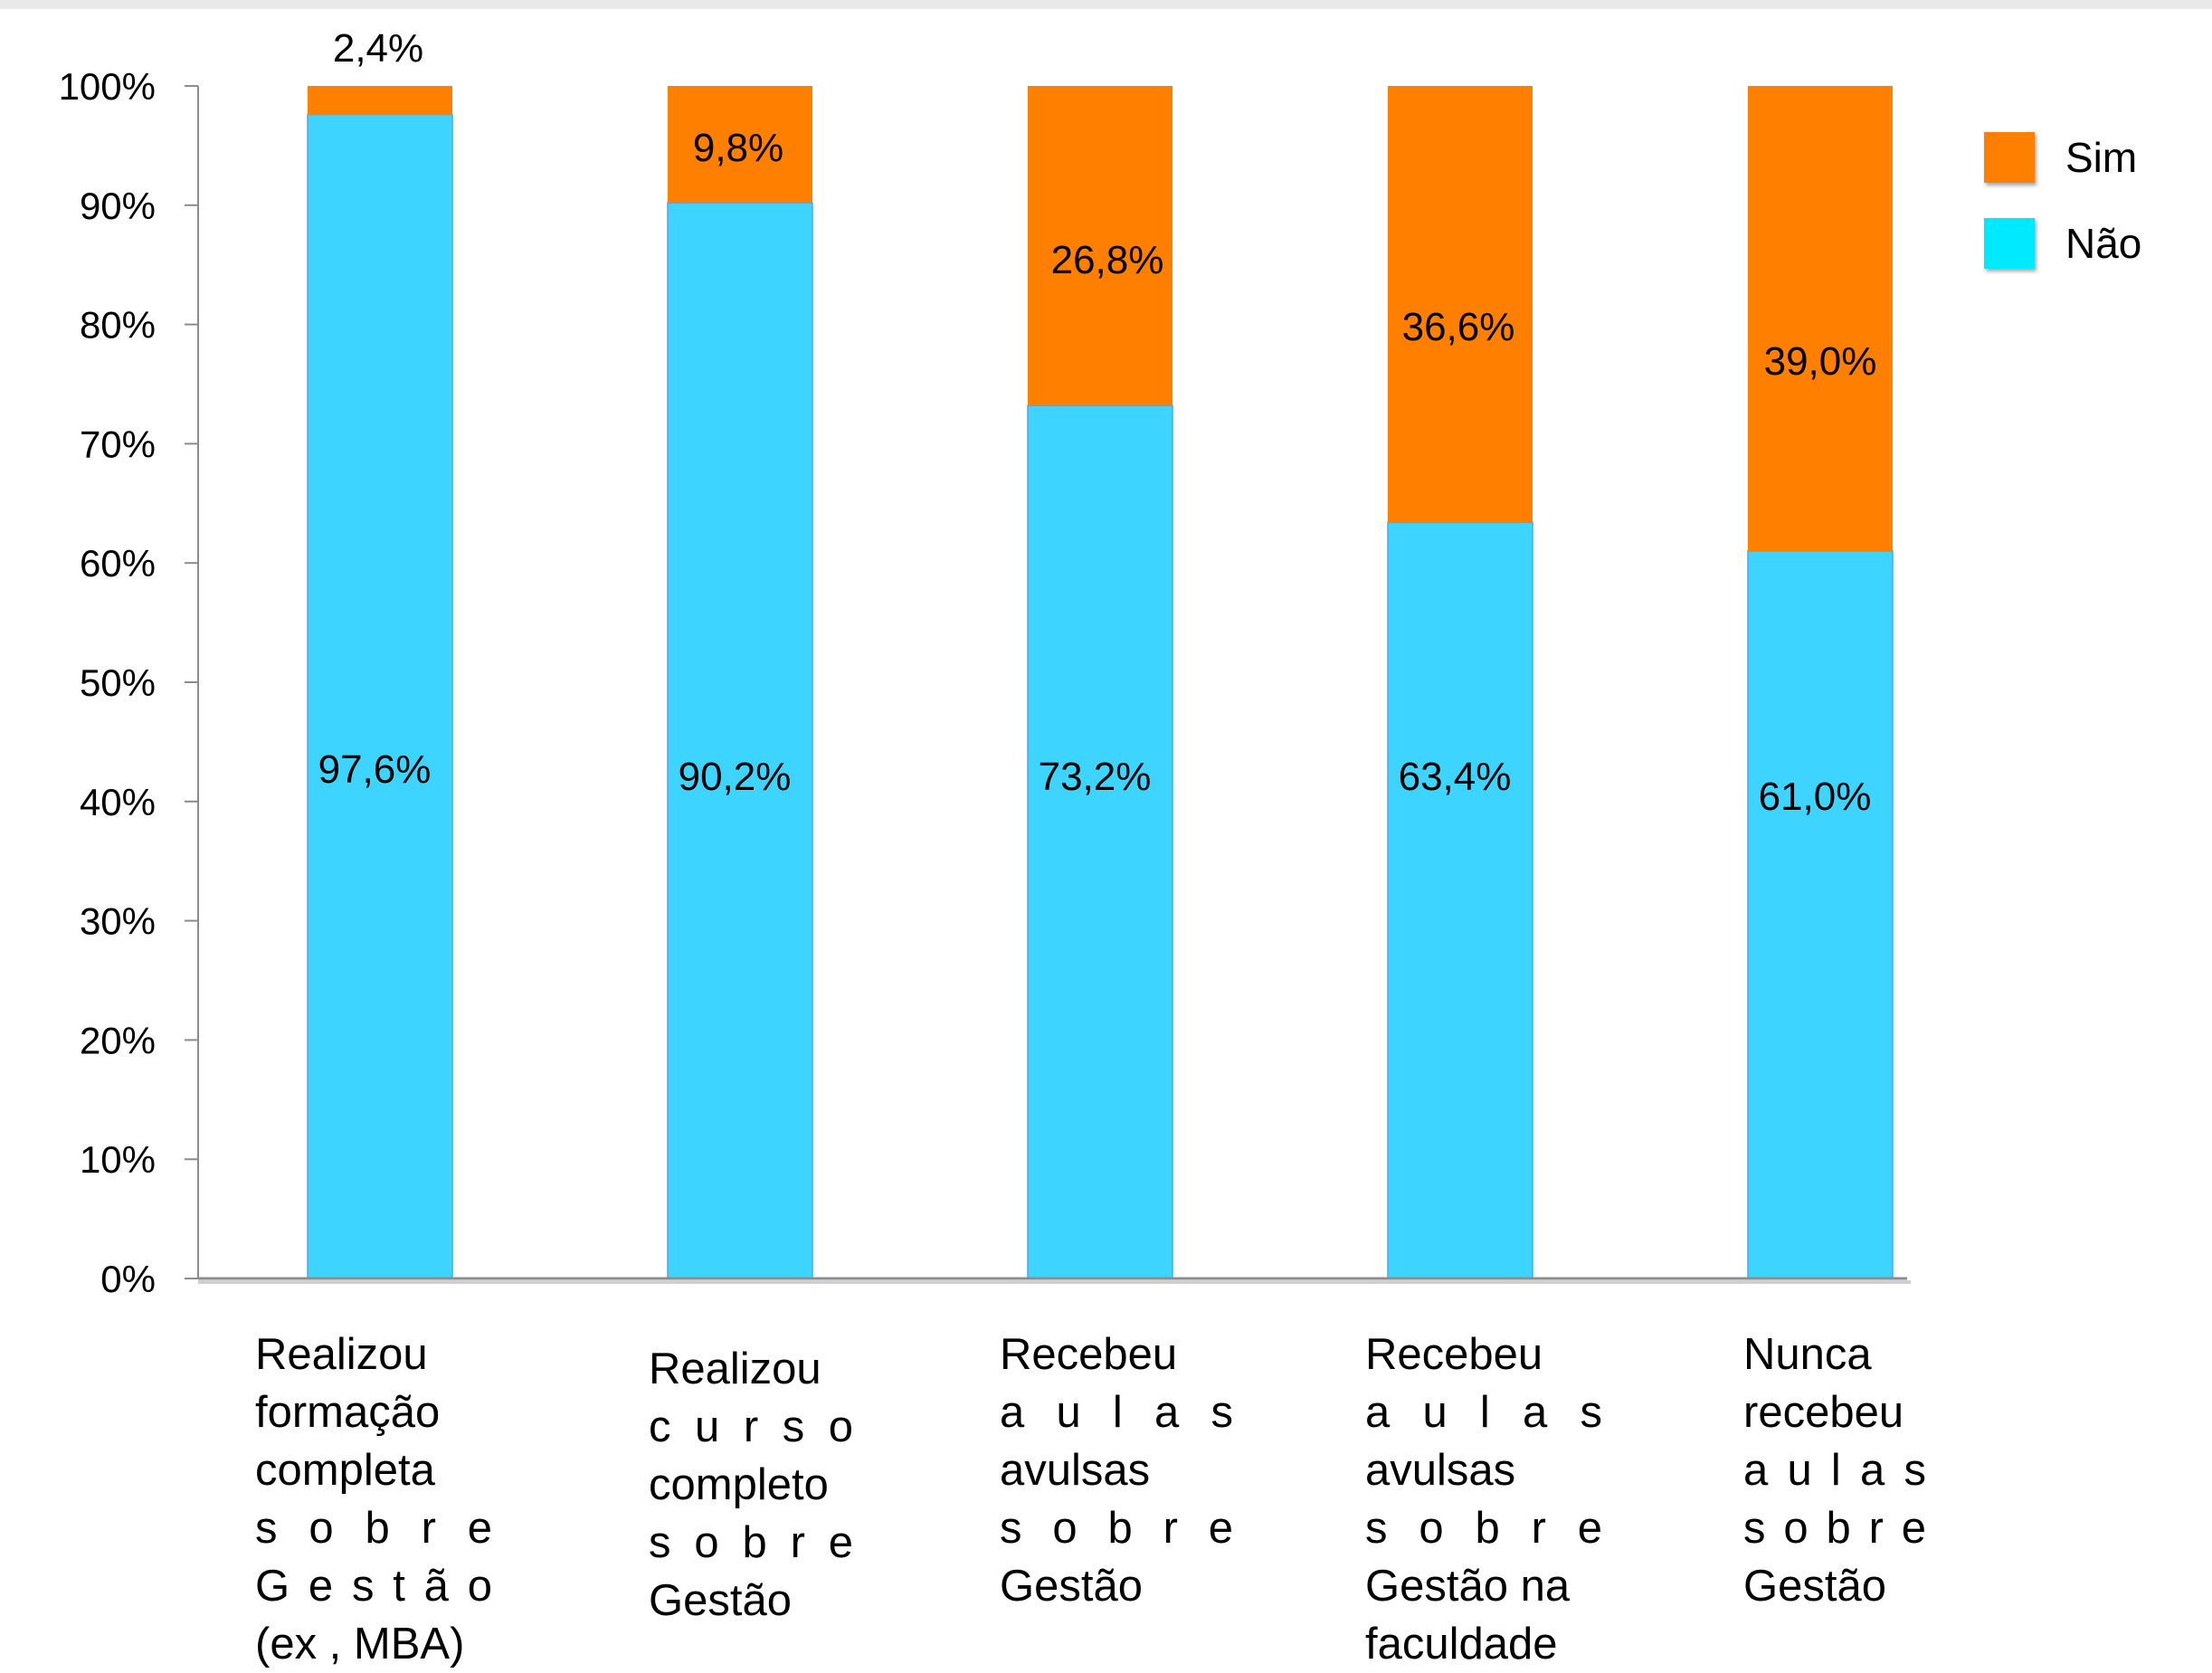 This screenshot has width=2212, height=1673. What do you see at coordinates (2060, 157) in the screenshot?
I see `legend-item-sim: Sim` at bounding box center [2060, 157].